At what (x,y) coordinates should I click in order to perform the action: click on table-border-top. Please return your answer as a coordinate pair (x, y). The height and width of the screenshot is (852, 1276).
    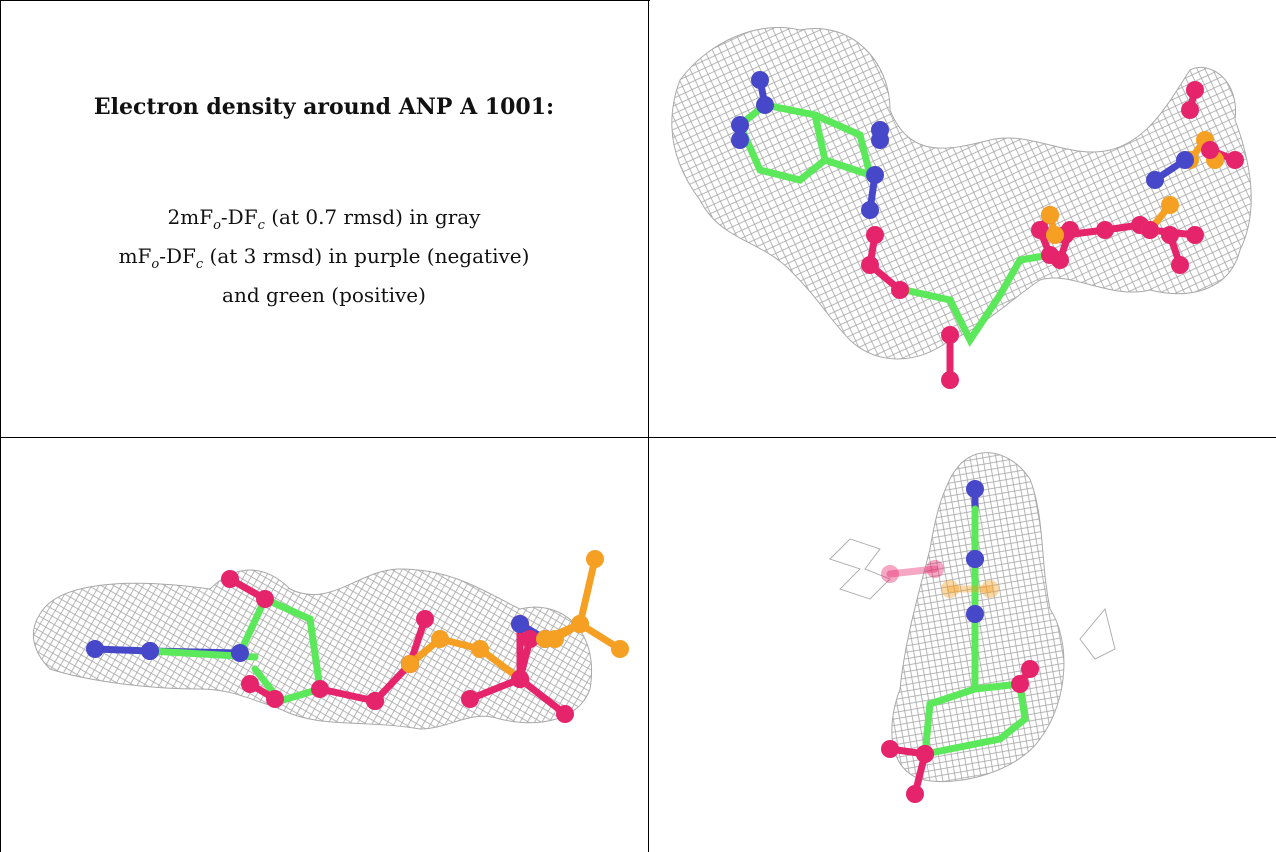
    Looking at the image, I should click on (325, 0).